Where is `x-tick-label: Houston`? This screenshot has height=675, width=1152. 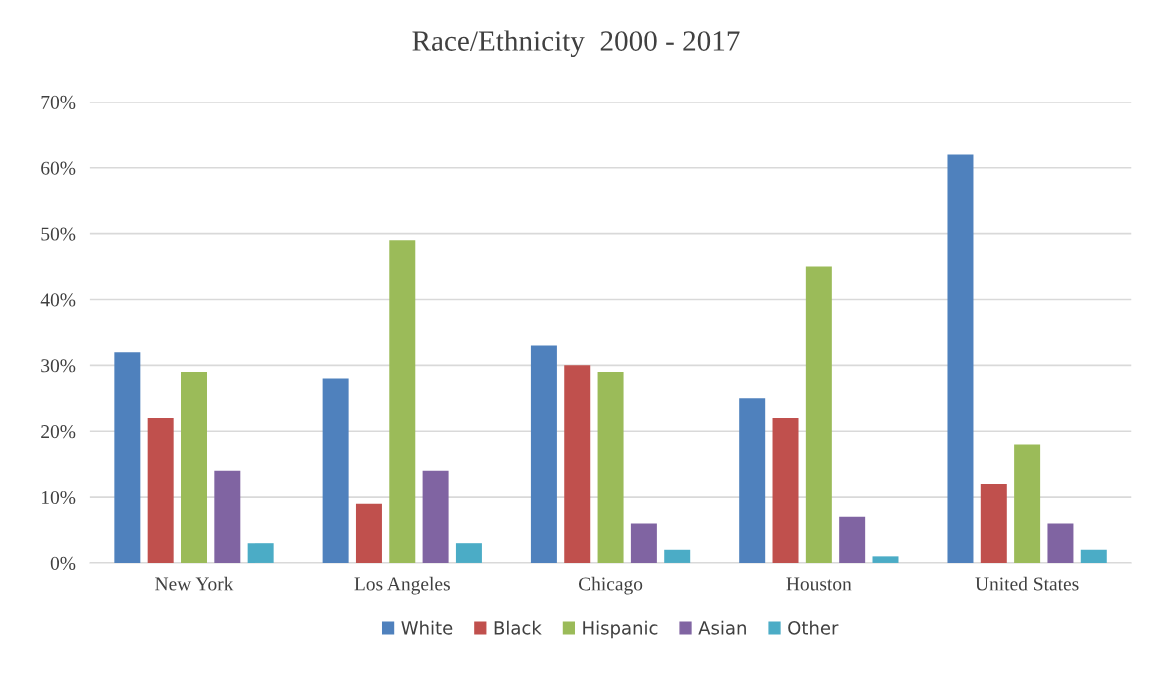 x-tick-label: Houston is located at coordinates (819, 584).